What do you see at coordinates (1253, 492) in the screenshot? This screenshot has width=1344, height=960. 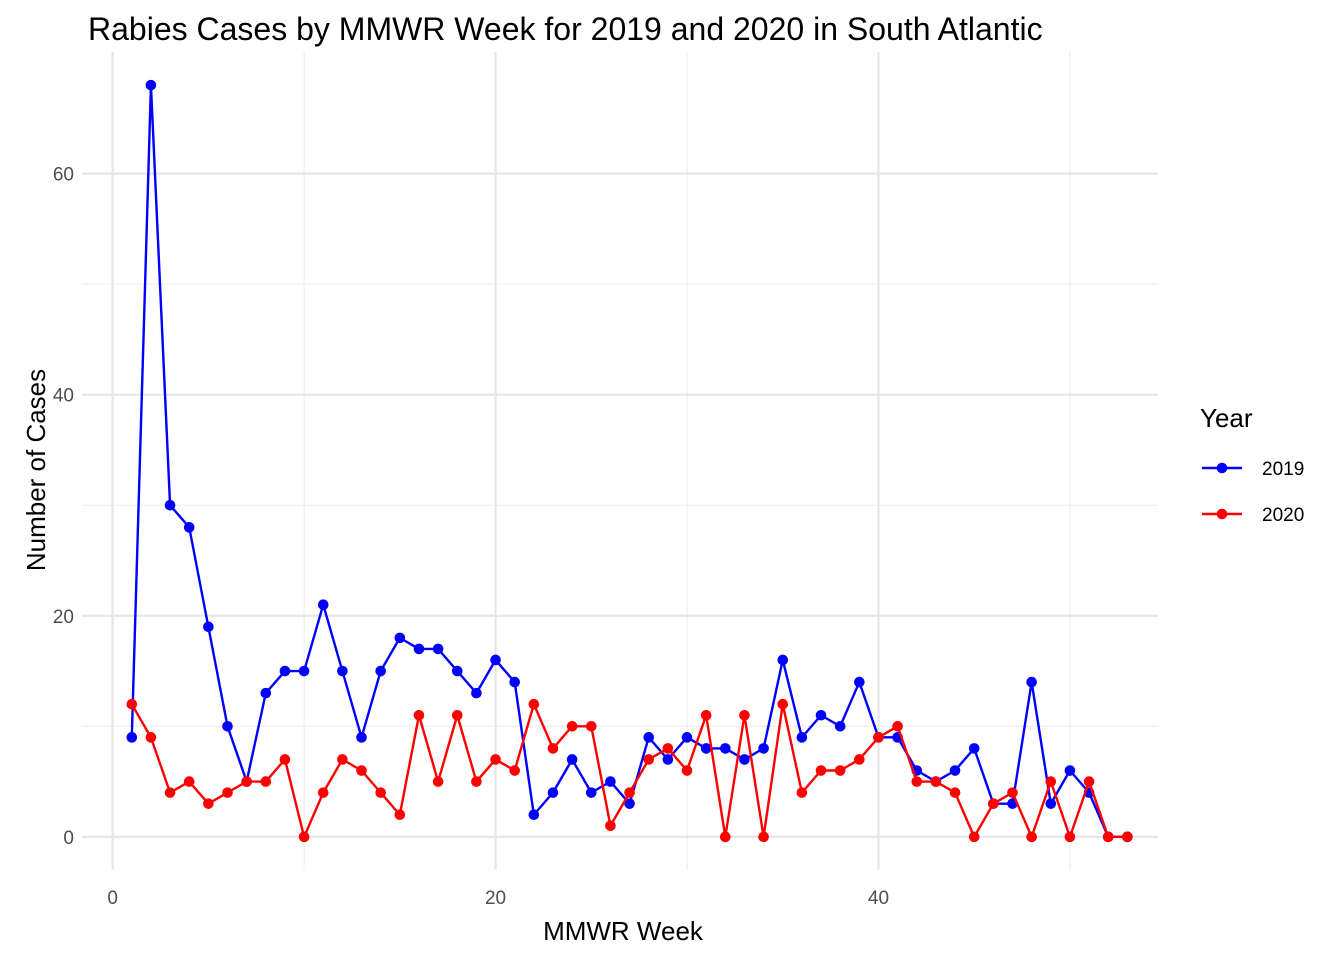 I see `legend-items: 2019 2020` at bounding box center [1253, 492].